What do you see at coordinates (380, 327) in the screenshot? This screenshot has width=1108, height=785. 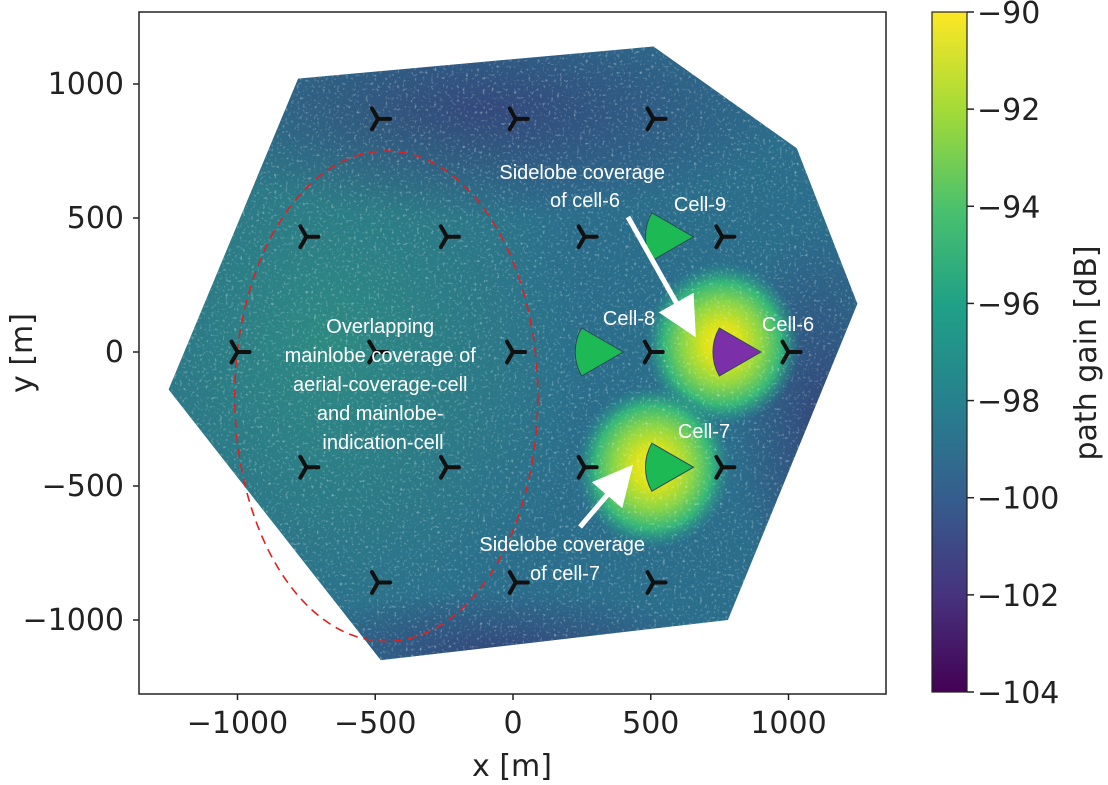 I see `annotation-overlap-line-1: Overlapping` at bounding box center [380, 327].